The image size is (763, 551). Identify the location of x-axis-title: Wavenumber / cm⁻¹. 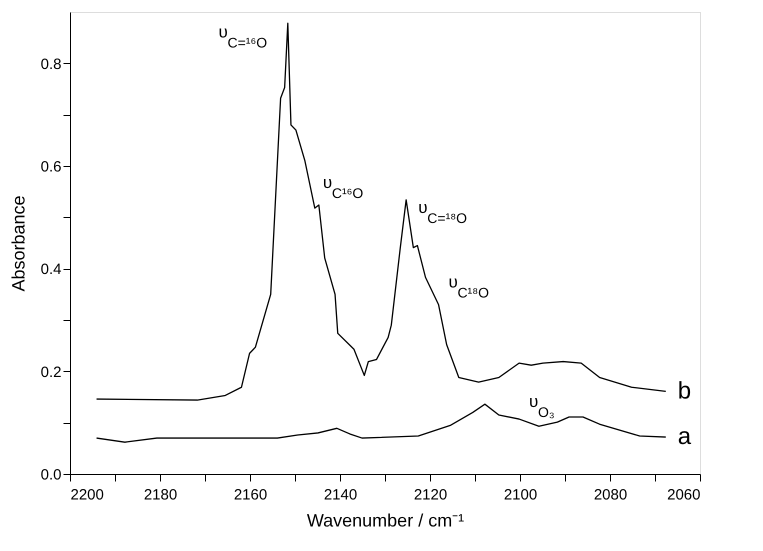
(385, 520).